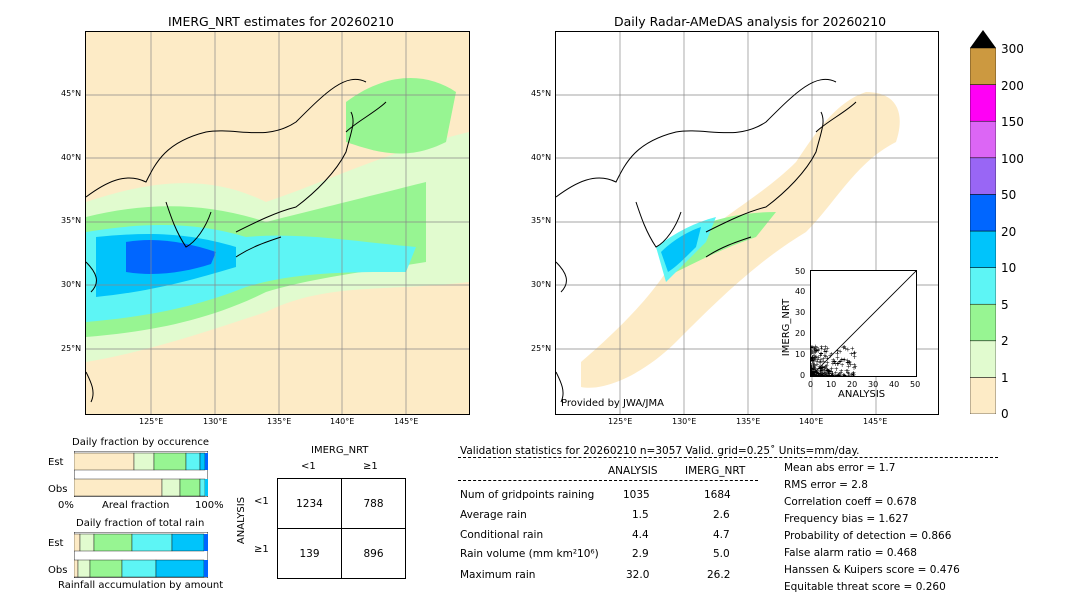  What do you see at coordinates (748, 421) in the screenshot?
I see `lon-label: 135°E` at bounding box center [748, 421].